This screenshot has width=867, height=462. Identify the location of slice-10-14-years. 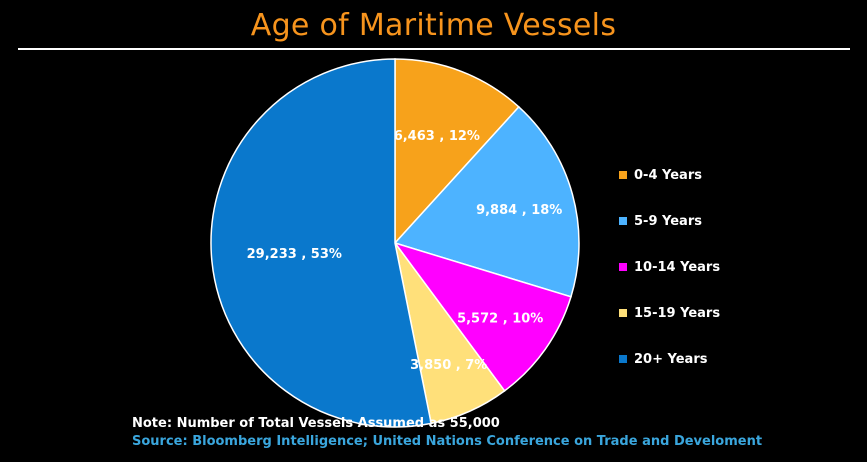
(482, 316).